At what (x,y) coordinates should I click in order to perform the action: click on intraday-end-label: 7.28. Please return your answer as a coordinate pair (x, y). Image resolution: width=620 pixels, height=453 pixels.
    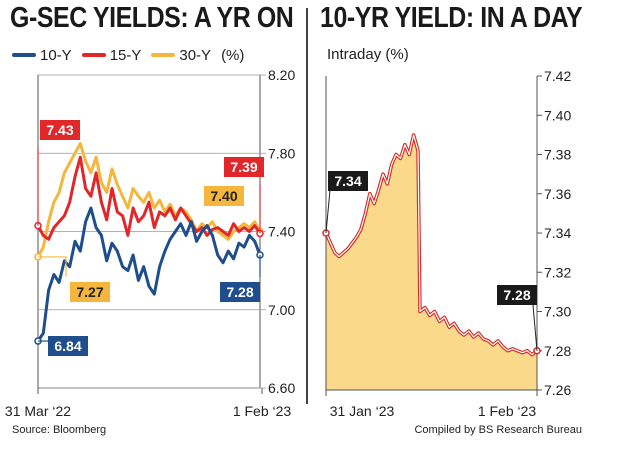
    Looking at the image, I should click on (516, 295).